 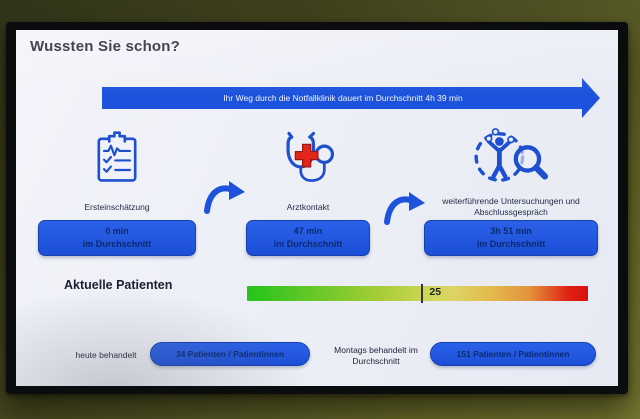 I want to click on stethoscope-icon, so click(x=308, y=157).